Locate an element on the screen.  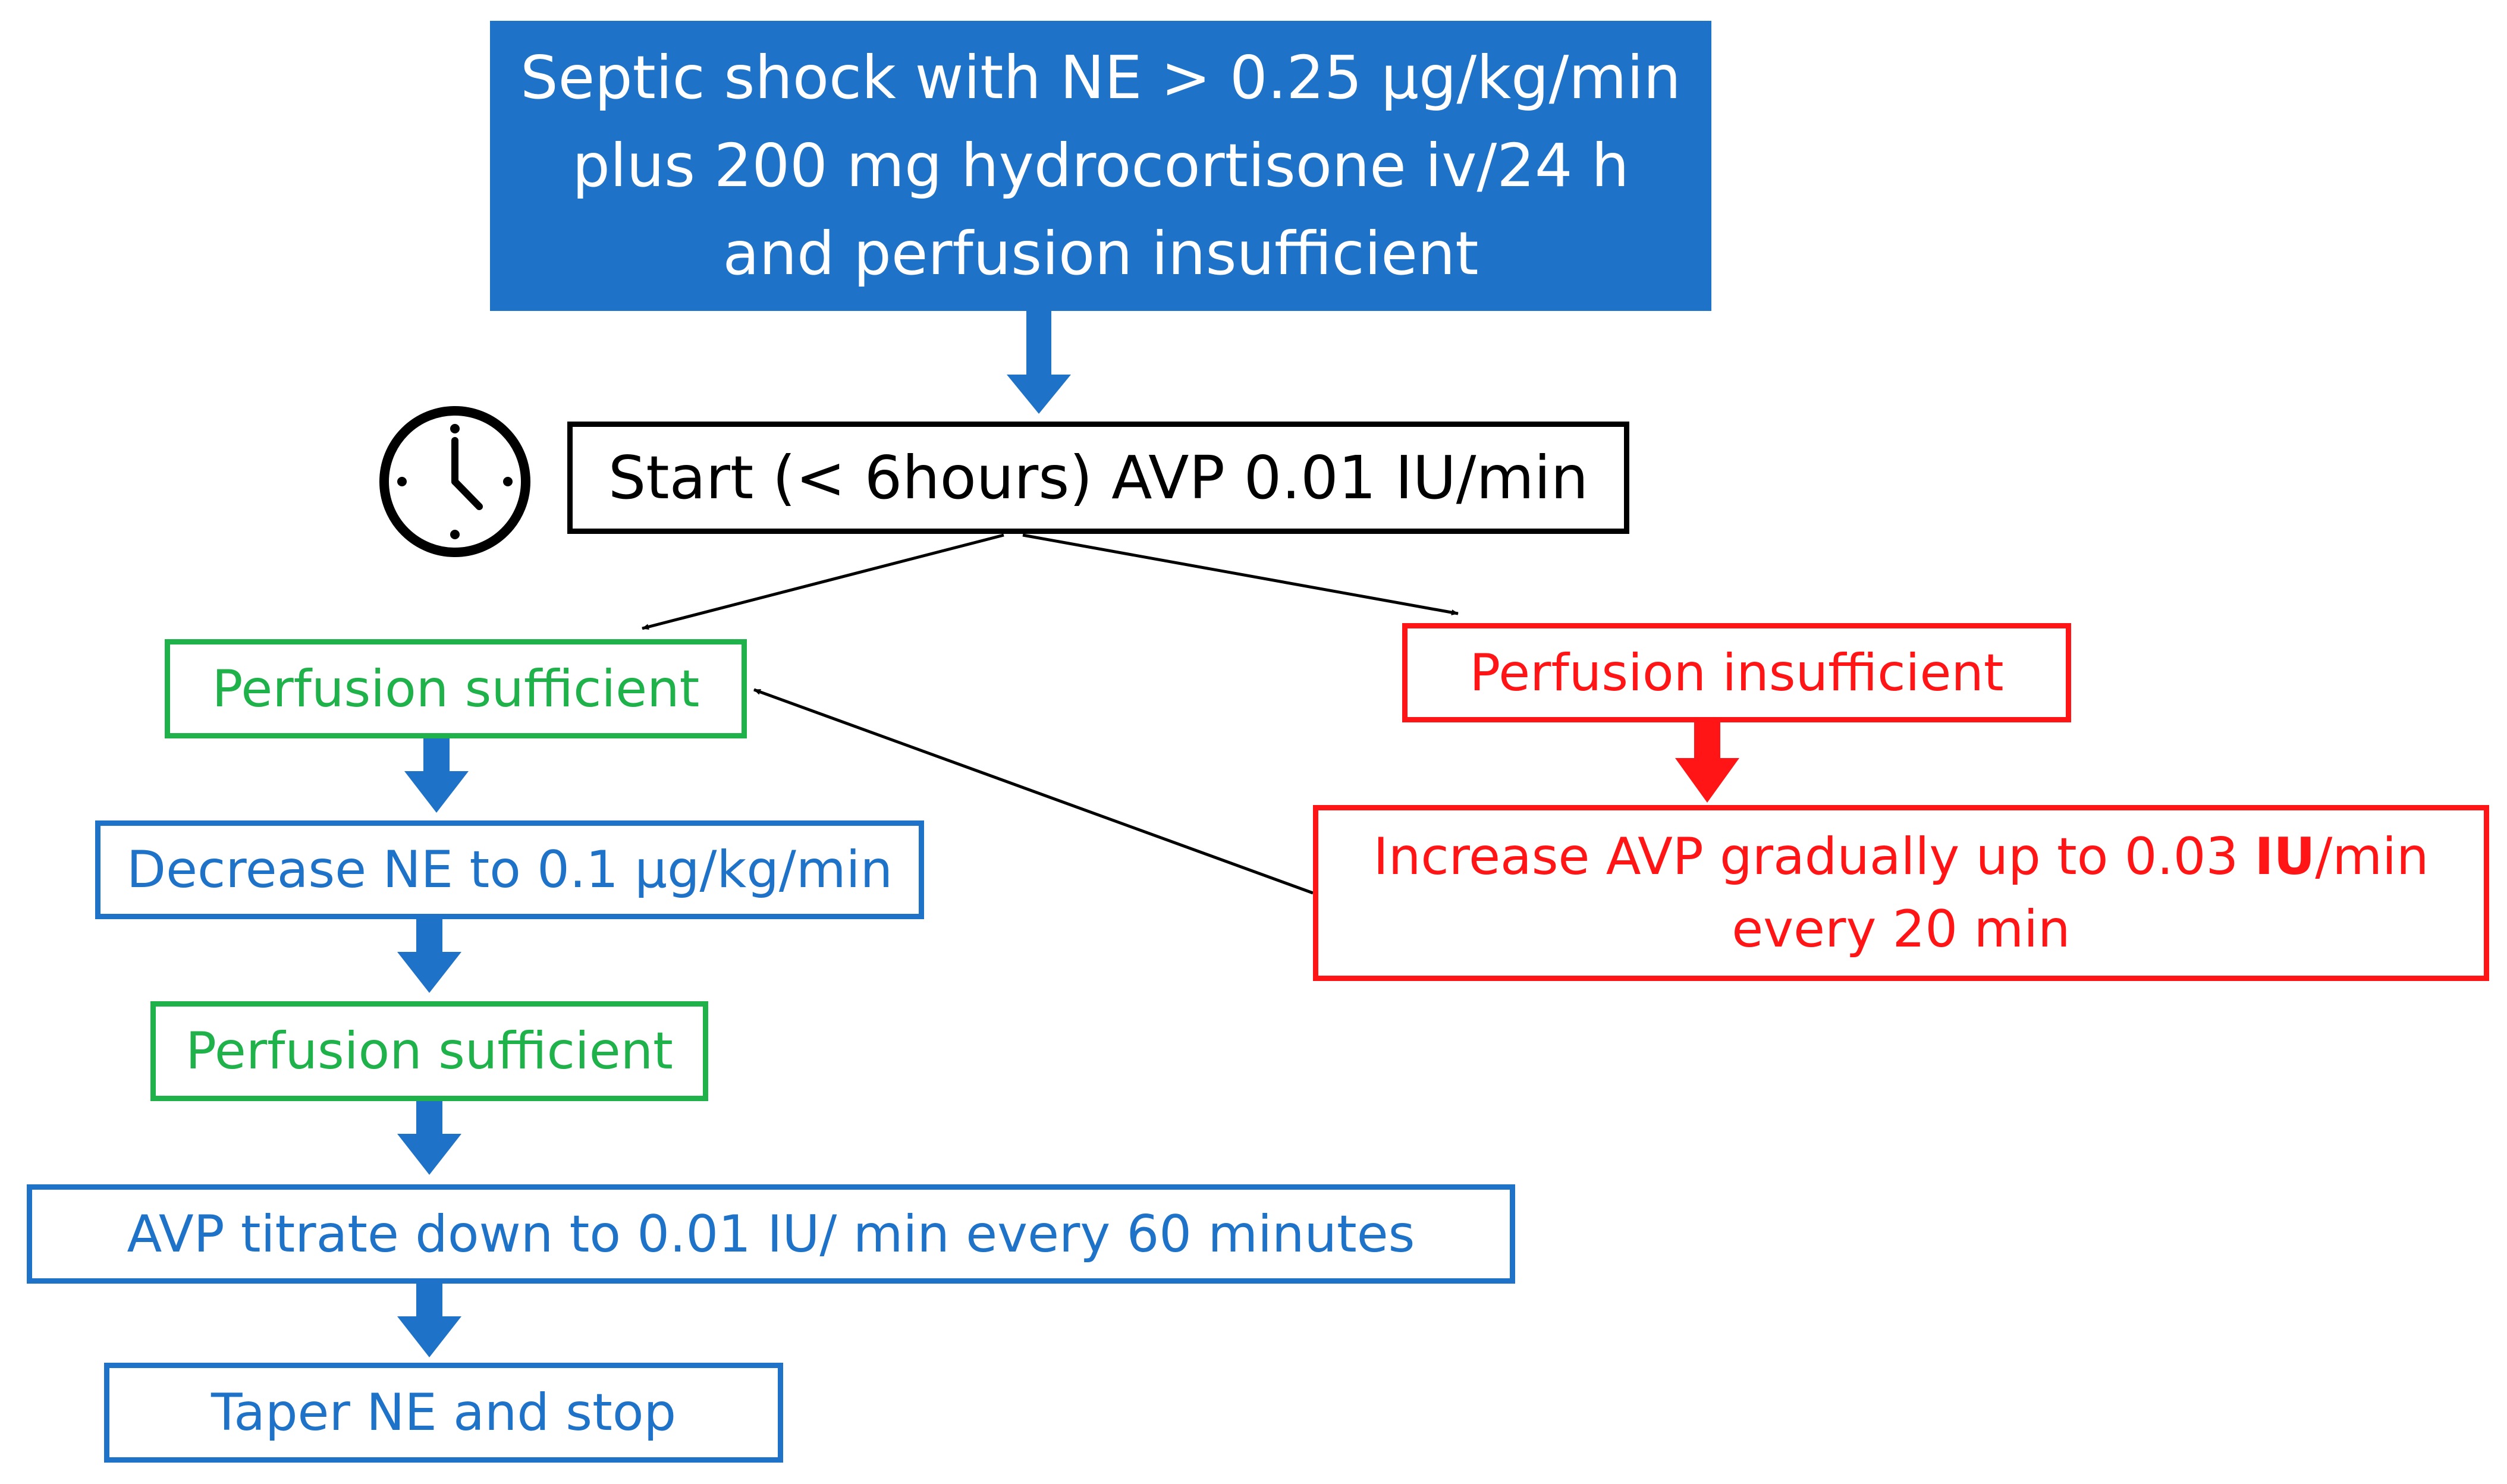
perfusion-insufficient-label: Perfusion insufficient is located at coordinates (1737, 673).